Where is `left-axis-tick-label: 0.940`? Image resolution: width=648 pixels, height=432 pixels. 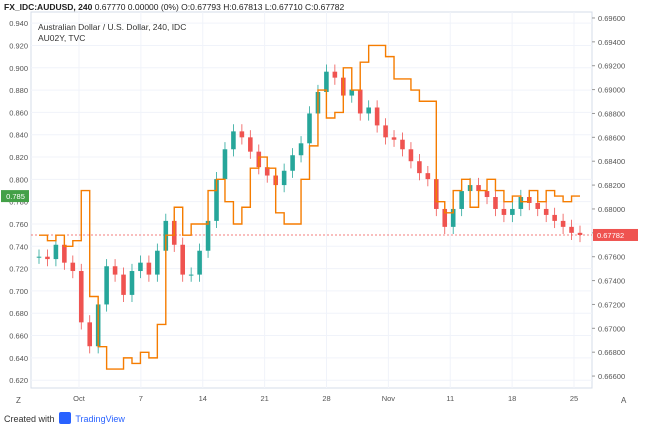 left-axis-tick-label: 0.940 is located at coordinates (18, 23).